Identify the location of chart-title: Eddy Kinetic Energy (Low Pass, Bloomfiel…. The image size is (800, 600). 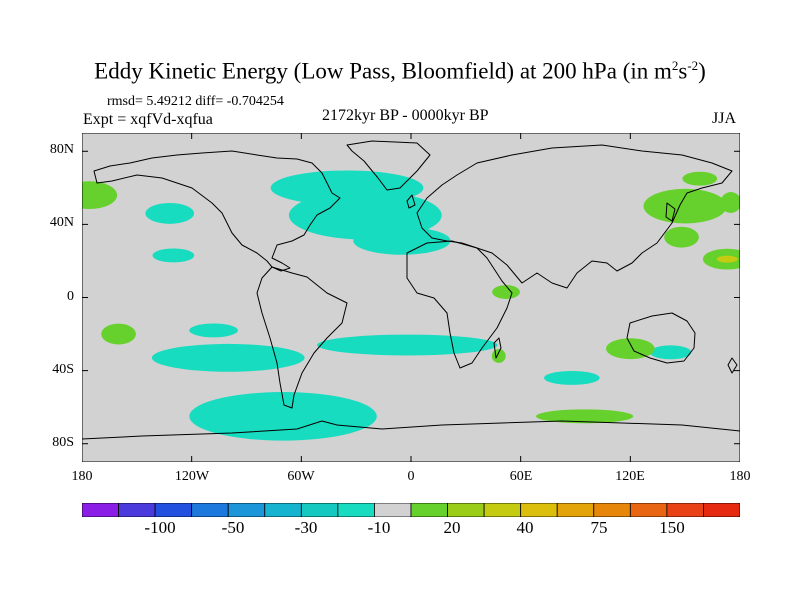
(400, 71).